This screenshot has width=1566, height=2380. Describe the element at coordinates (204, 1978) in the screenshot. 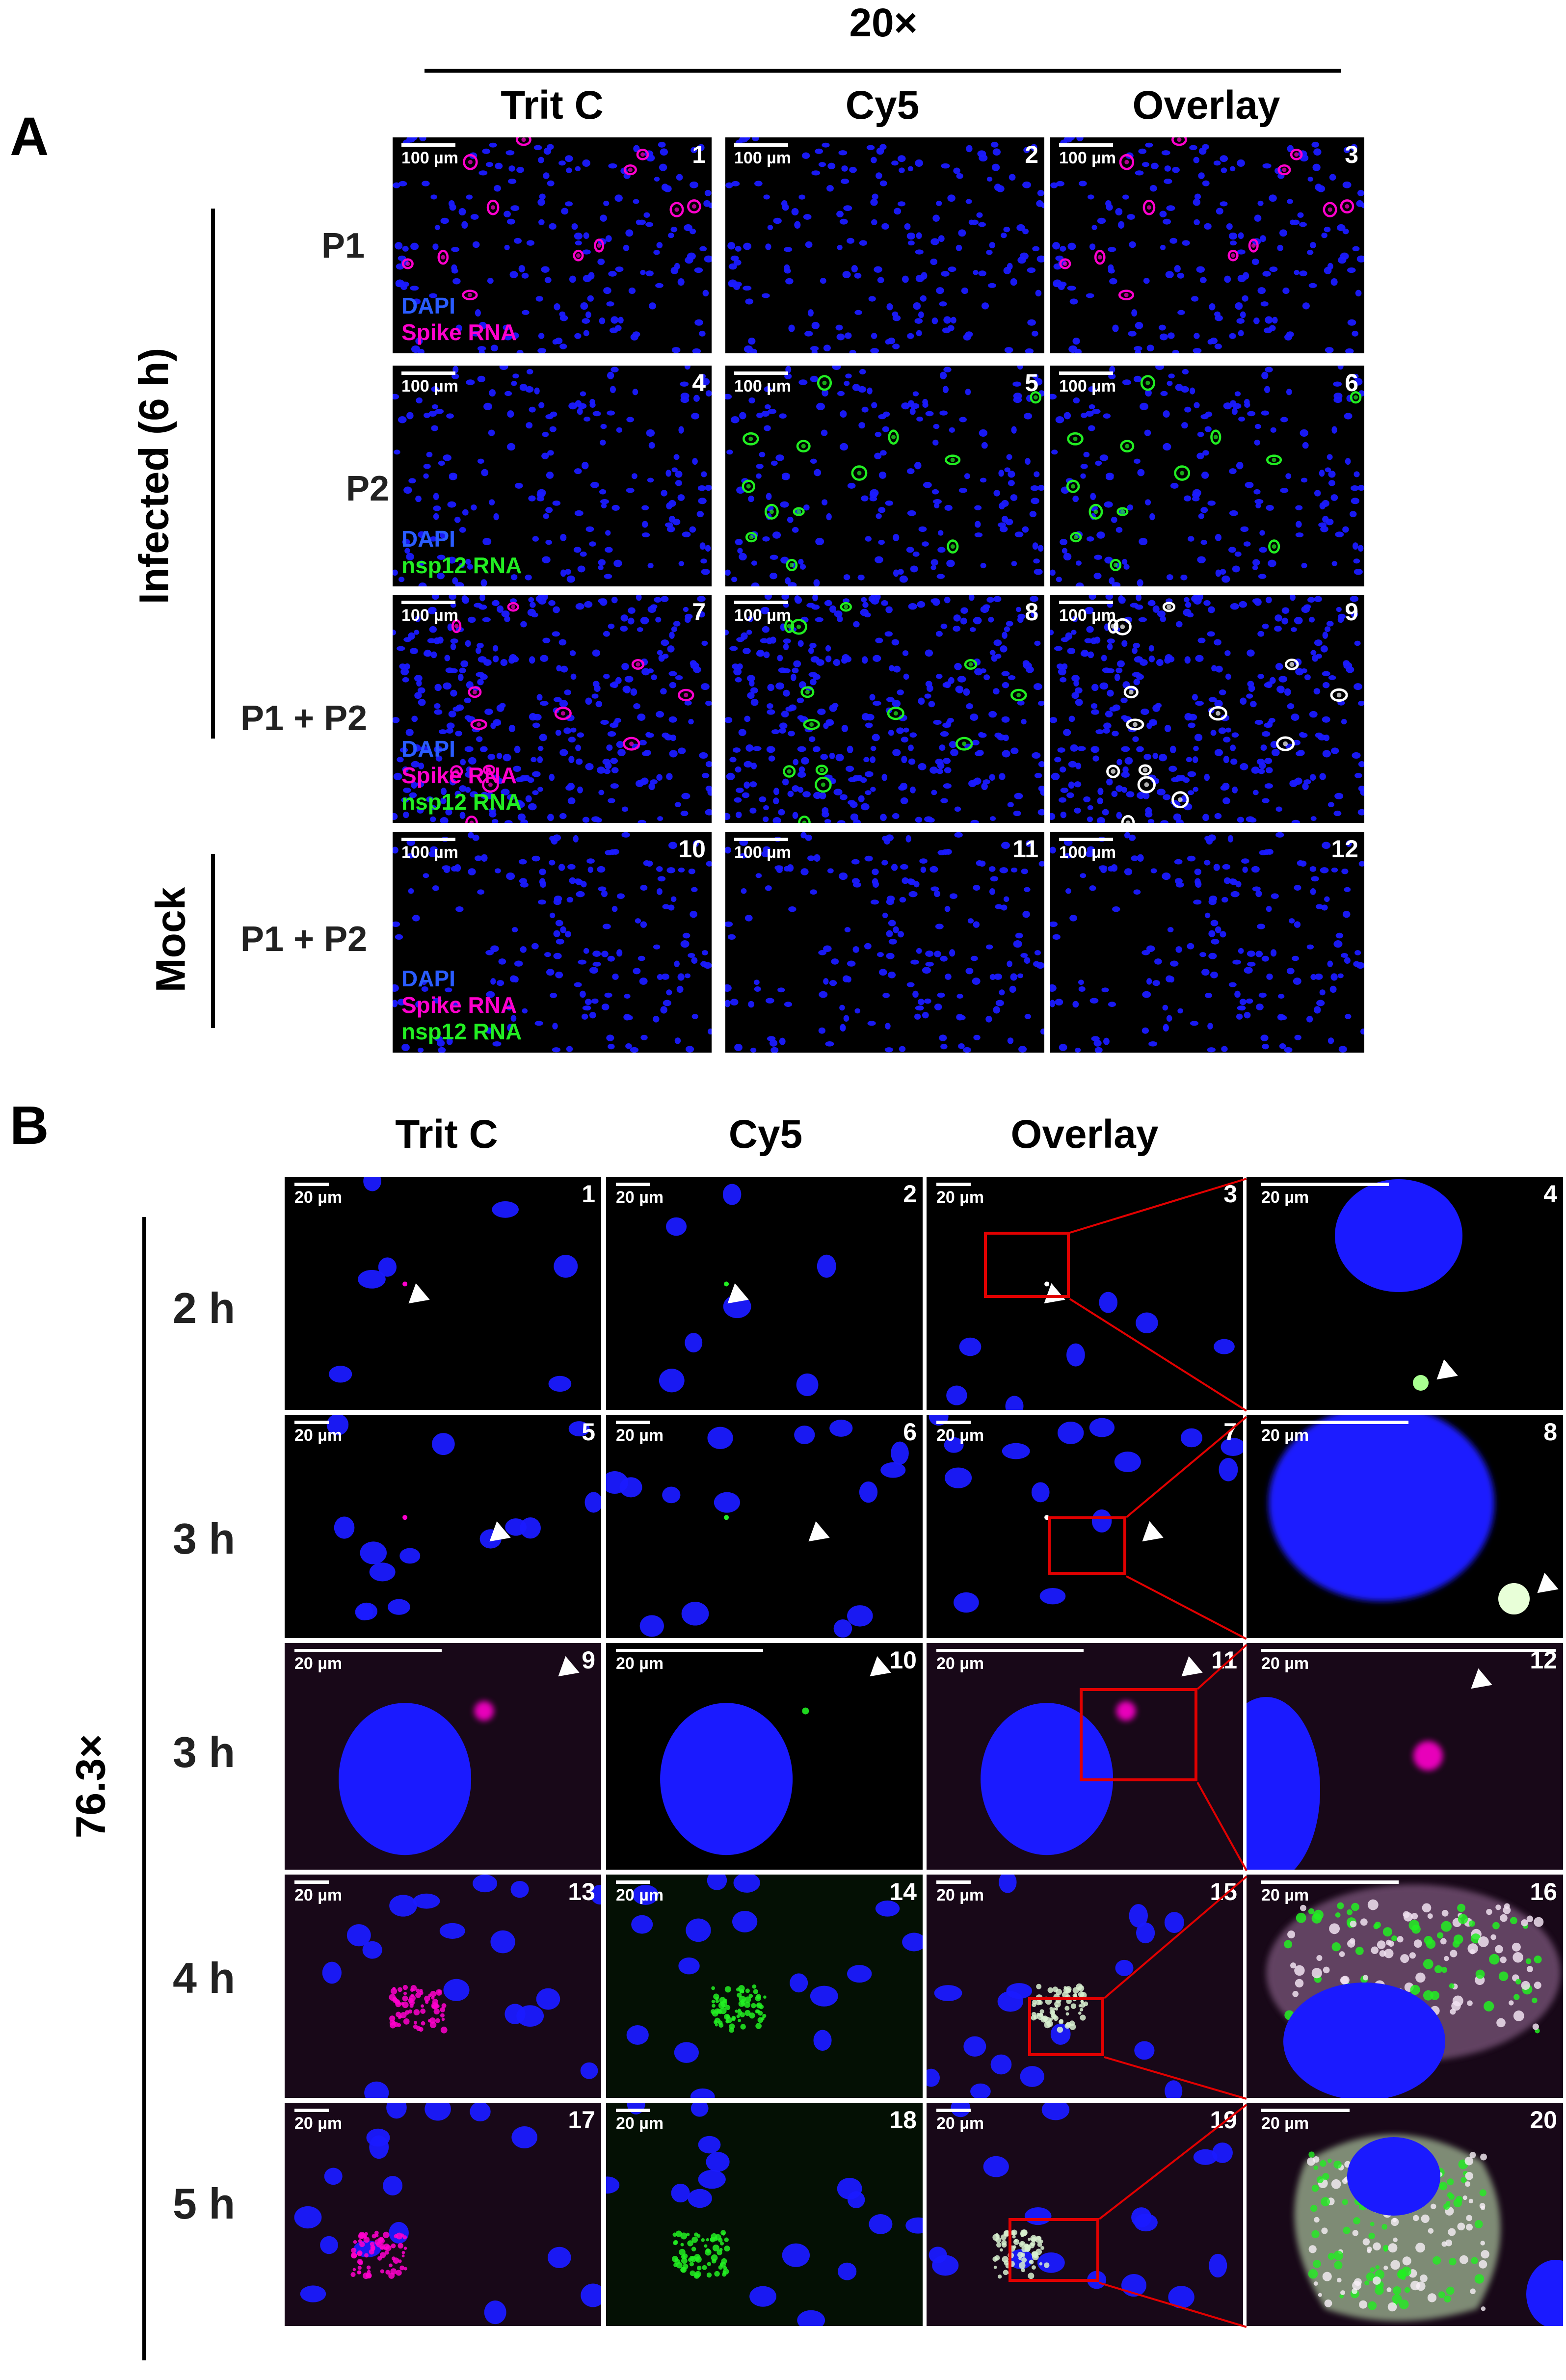

I see `row-label-4h: 4 h` at that location.